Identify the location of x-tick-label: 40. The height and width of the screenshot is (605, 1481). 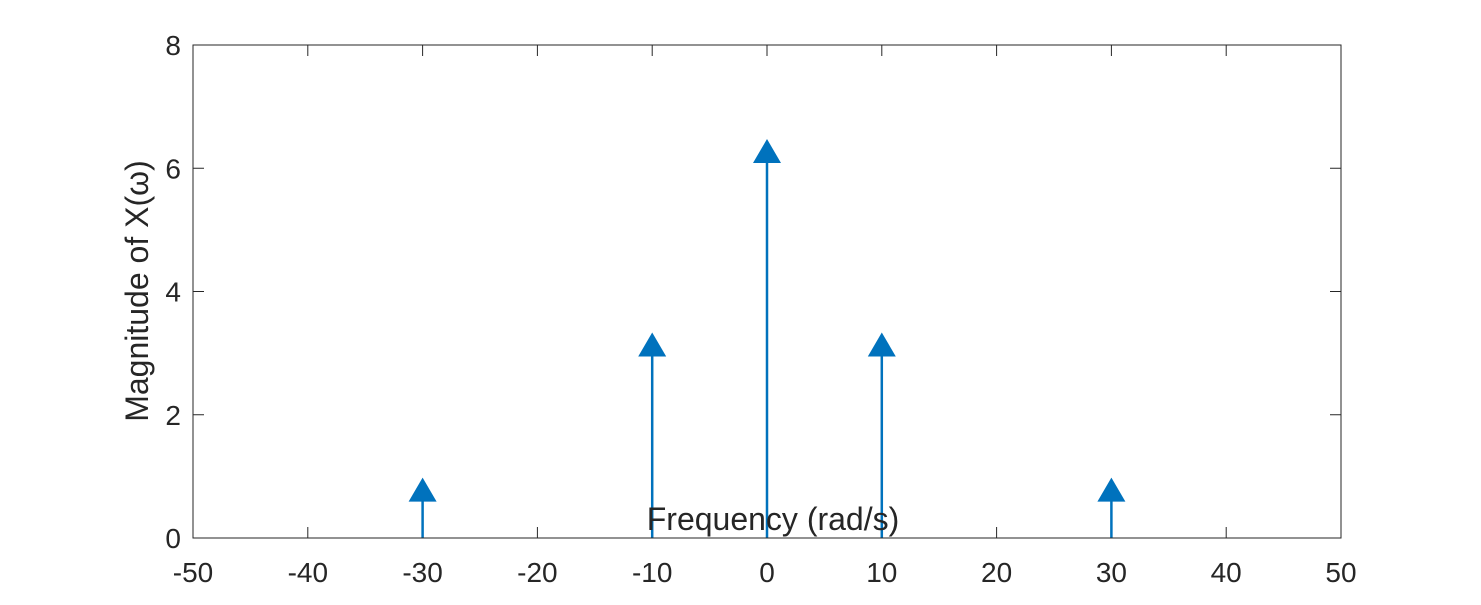
(1226, 572).